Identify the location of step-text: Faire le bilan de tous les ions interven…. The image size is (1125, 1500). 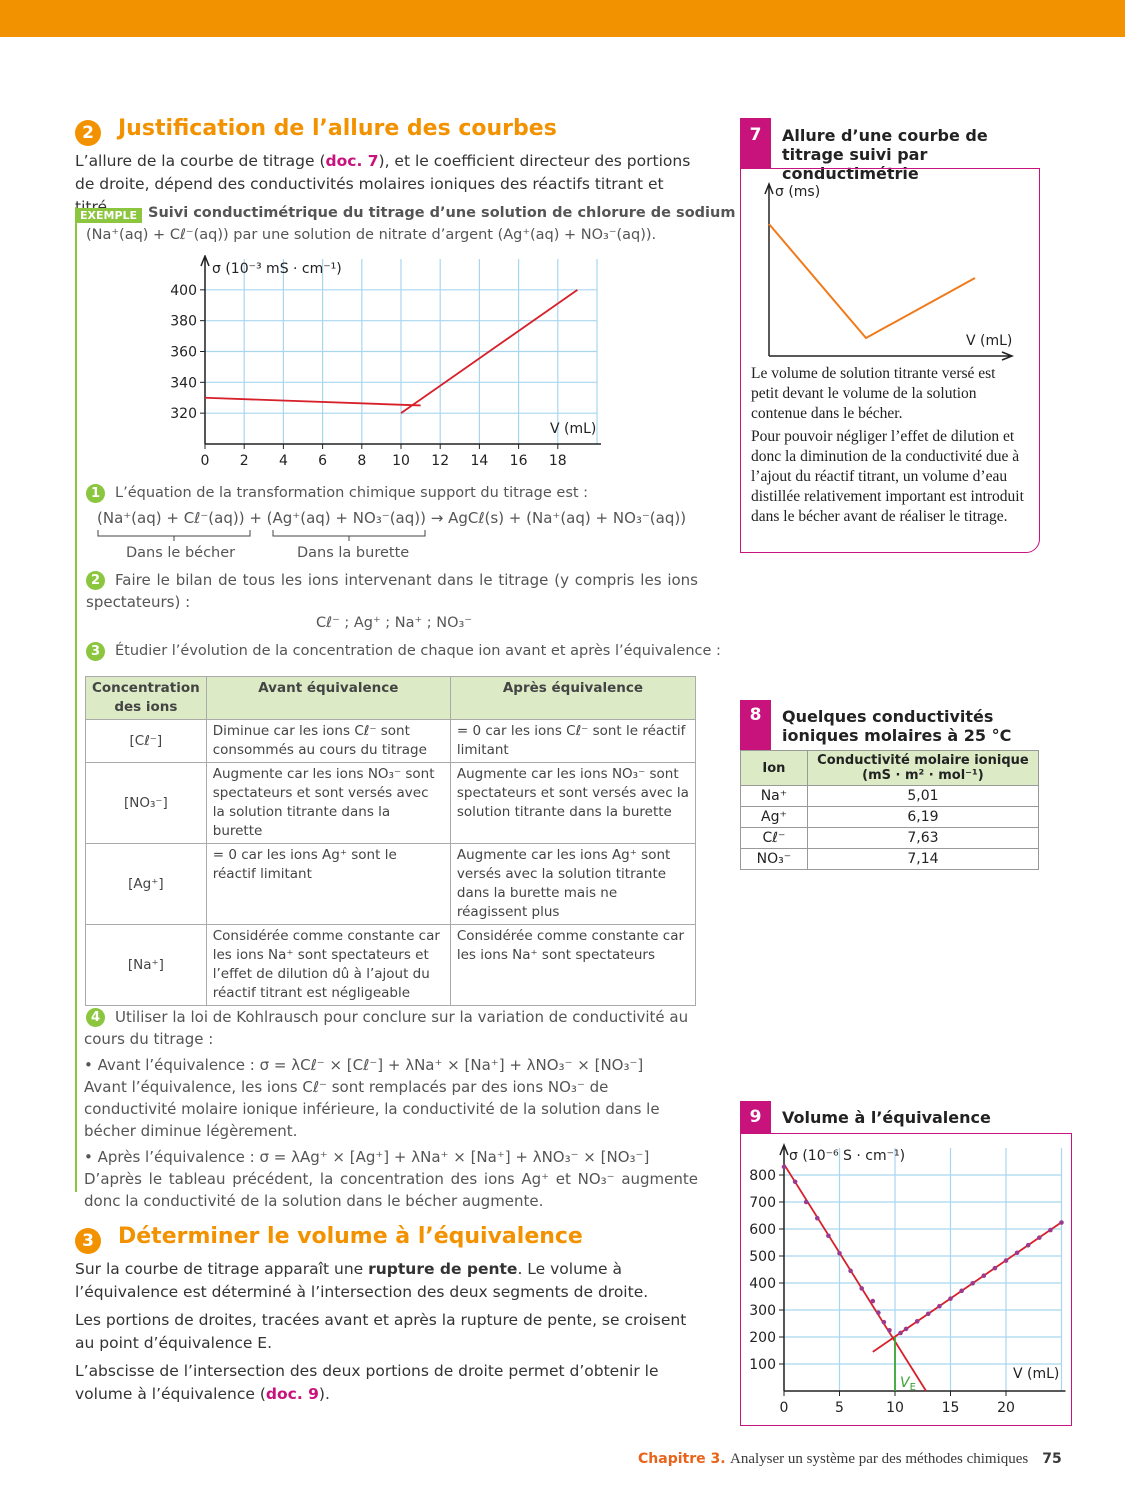
(392, 591).